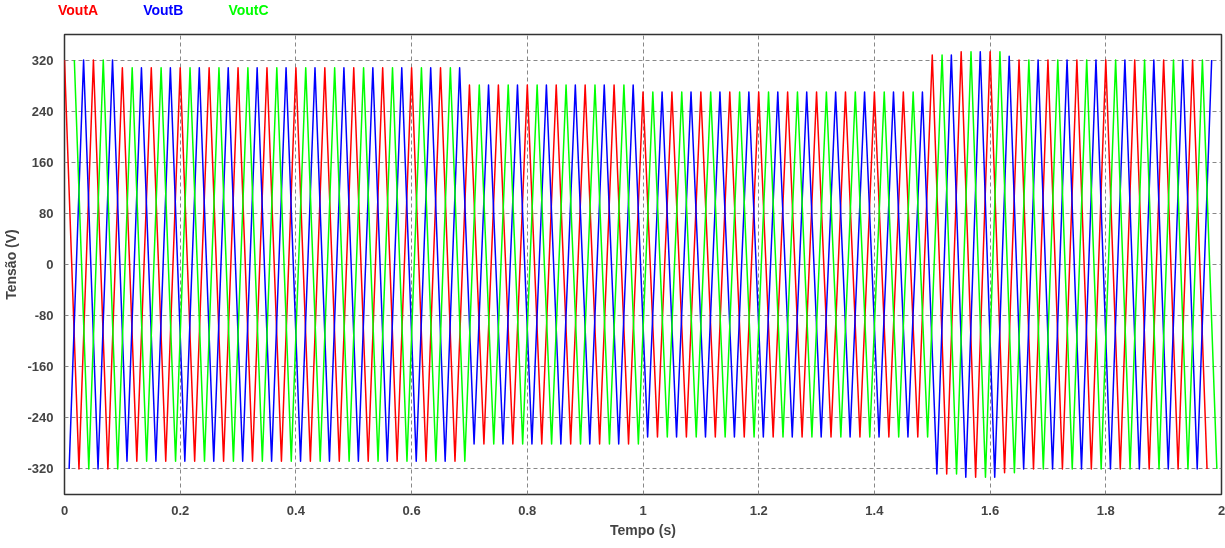  I want to click on x-tick-label: 0.8, so click(527, 510).